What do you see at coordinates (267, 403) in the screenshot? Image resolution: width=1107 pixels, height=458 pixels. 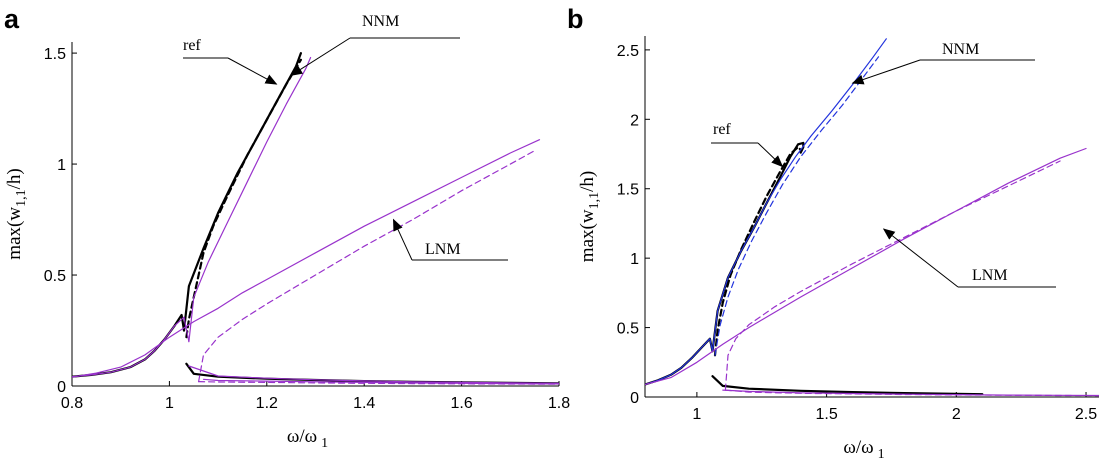 I see `x-tick-label: 1.2` at bounding box center [267, 403].